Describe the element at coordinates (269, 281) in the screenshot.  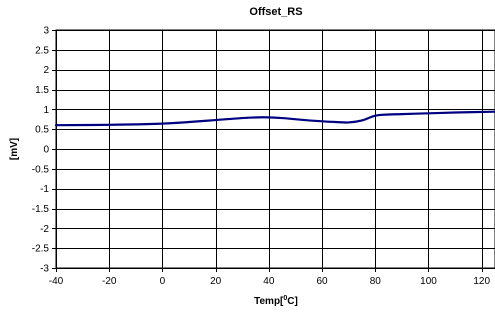
I see `x-tick-label: 40` at that location.